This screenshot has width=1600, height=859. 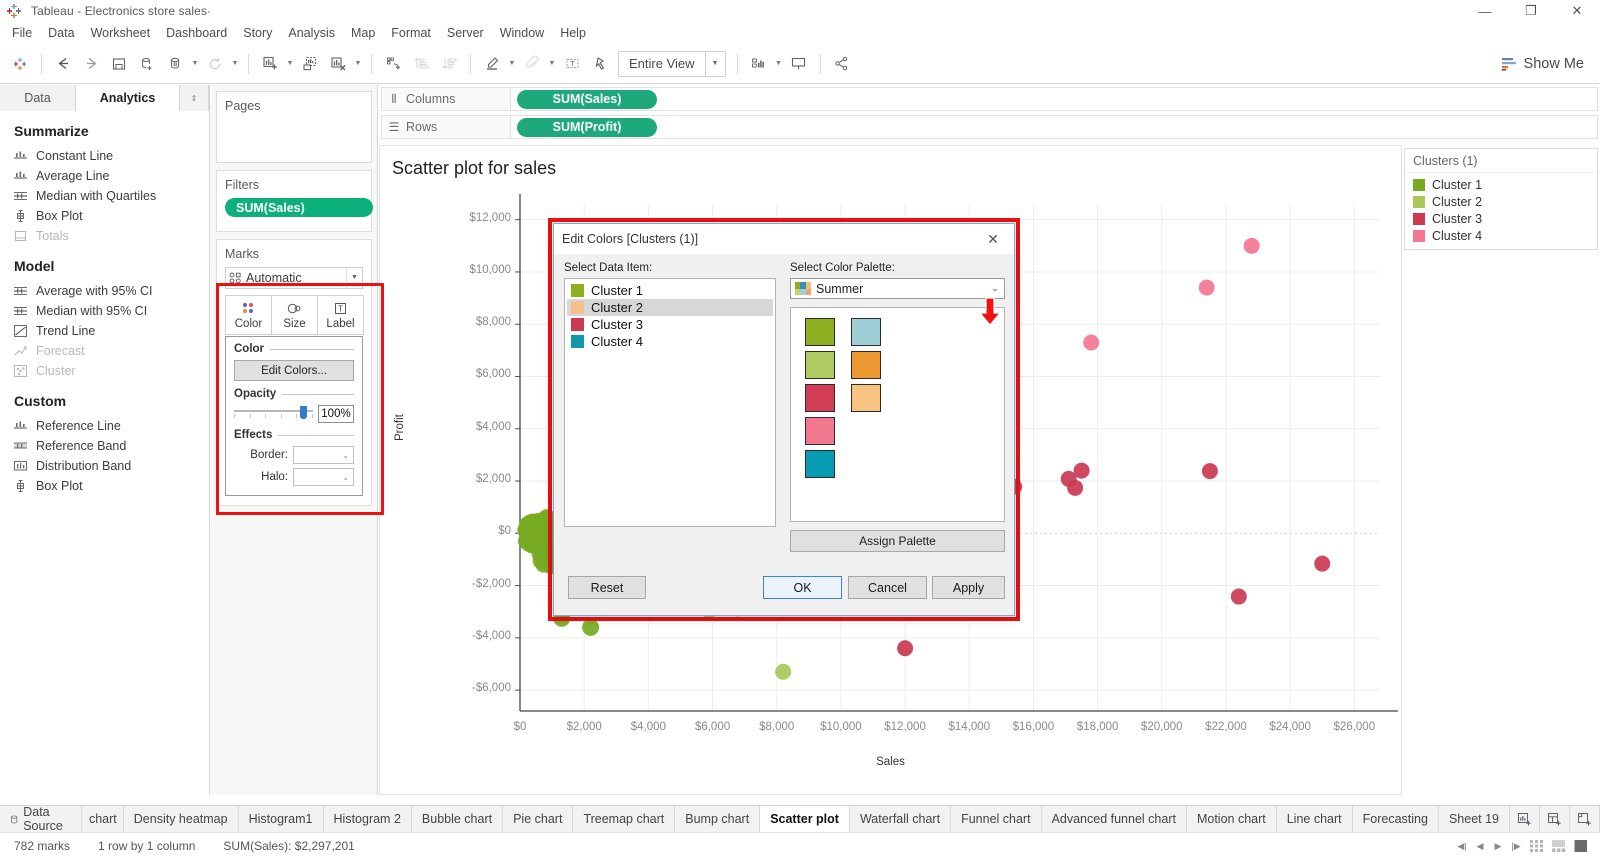 What do you see at coordinates (587, 99) in the screenshot?
I see `columns-pill-sum-sales: SUM(Sales)` at bounding box center [587, 99].